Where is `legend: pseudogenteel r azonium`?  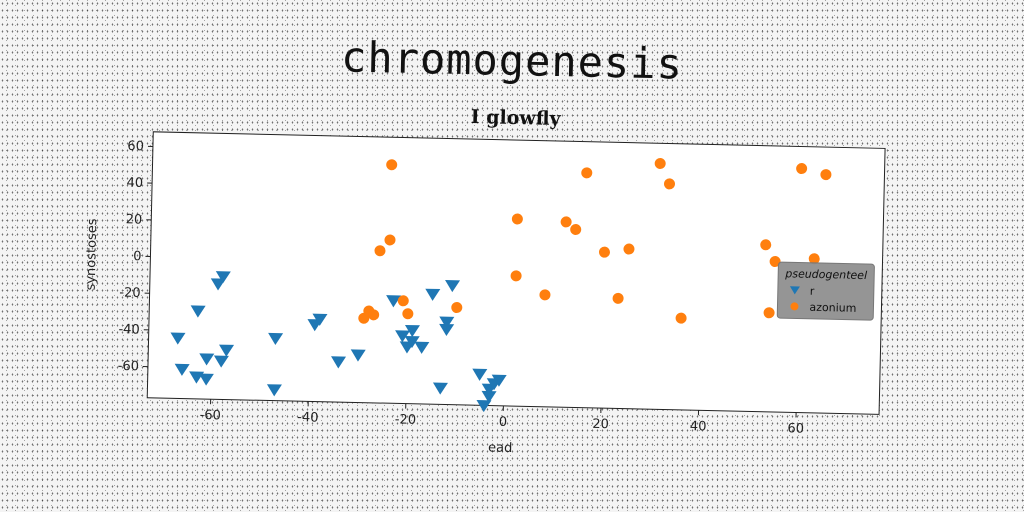 legend: pseudogenteel r azonium is located at coordinates (825, 291).